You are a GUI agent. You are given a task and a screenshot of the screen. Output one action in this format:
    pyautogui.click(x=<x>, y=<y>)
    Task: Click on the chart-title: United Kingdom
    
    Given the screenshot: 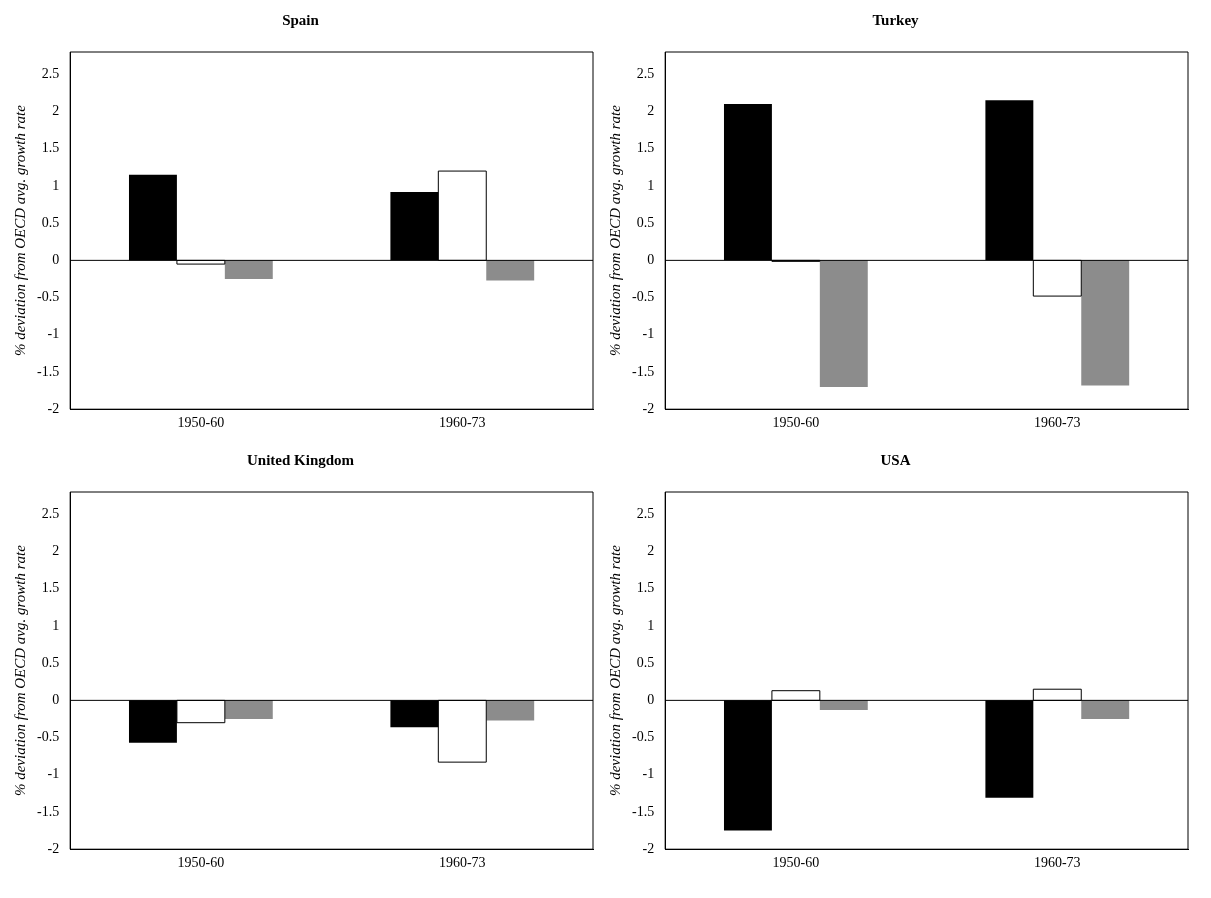 What is the action you would take?
    pyautogui.click(x=300, y=459)
    